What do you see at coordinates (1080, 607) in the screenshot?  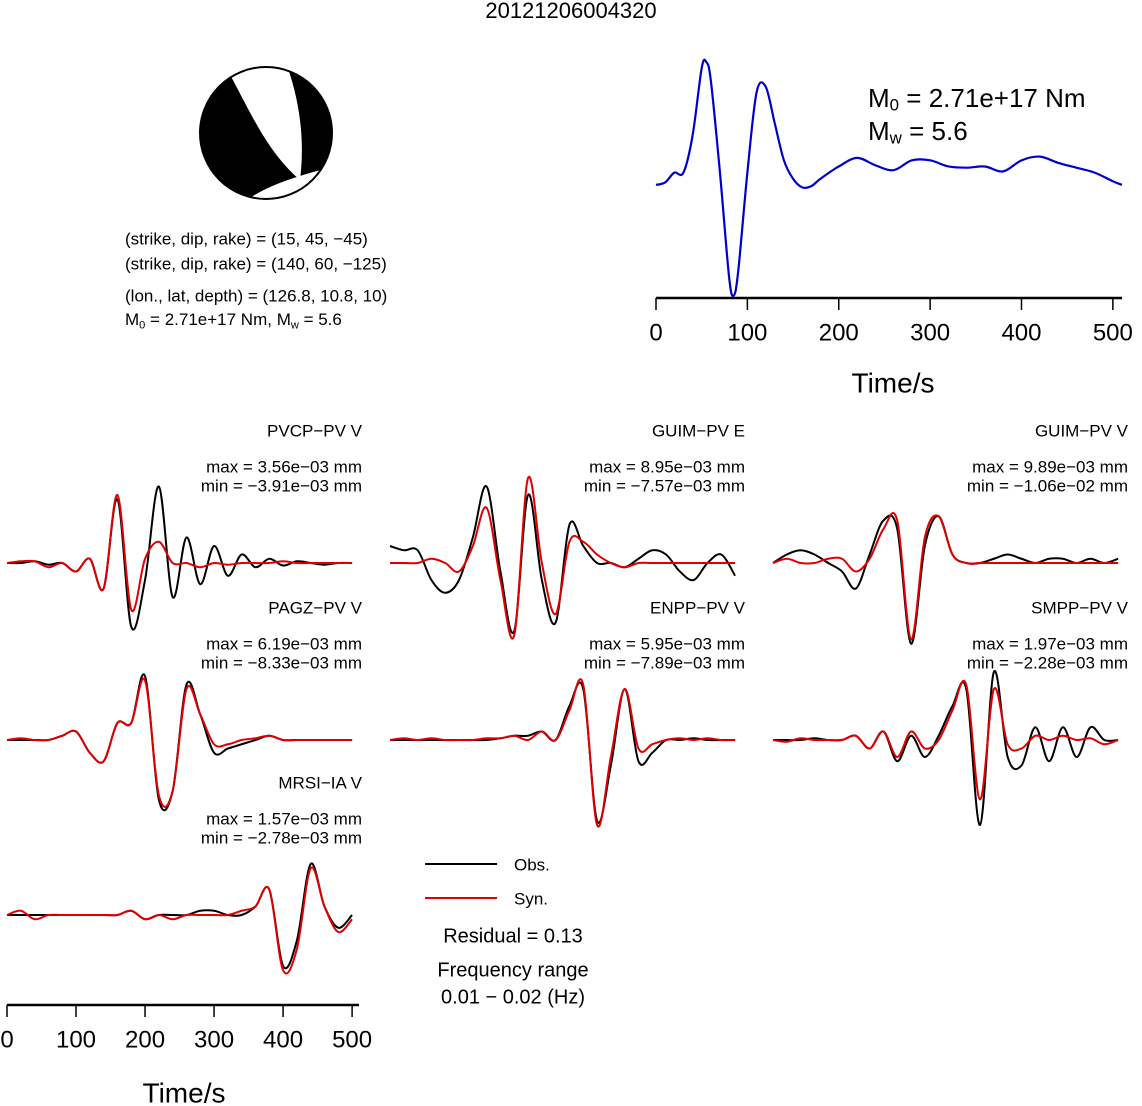 I see `panel-label: SMPP−PV V` at bounding box center [1080, 607].